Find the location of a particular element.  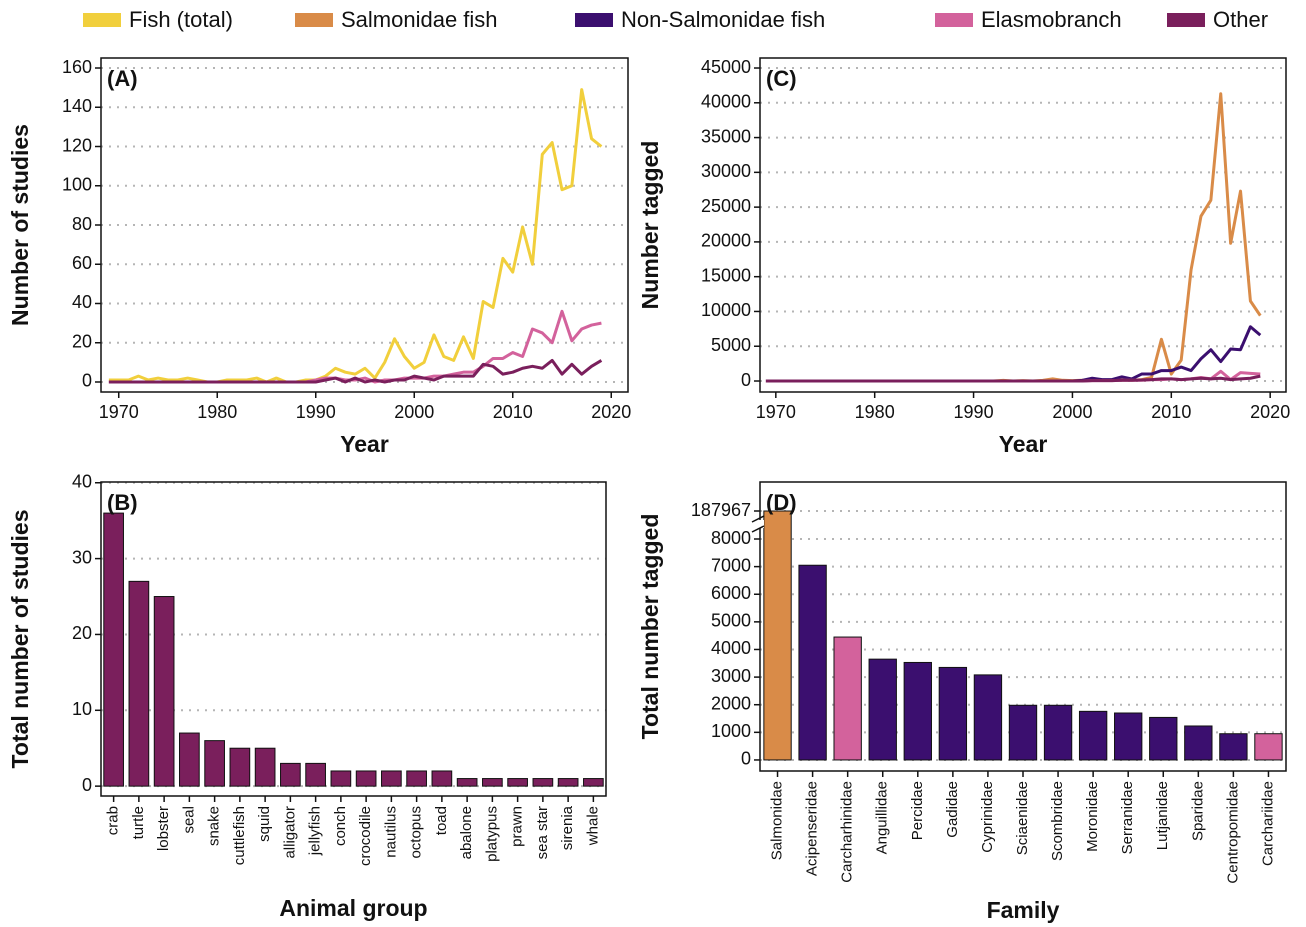

y-tick-label: 2000 is located at coordinates (731, 703).